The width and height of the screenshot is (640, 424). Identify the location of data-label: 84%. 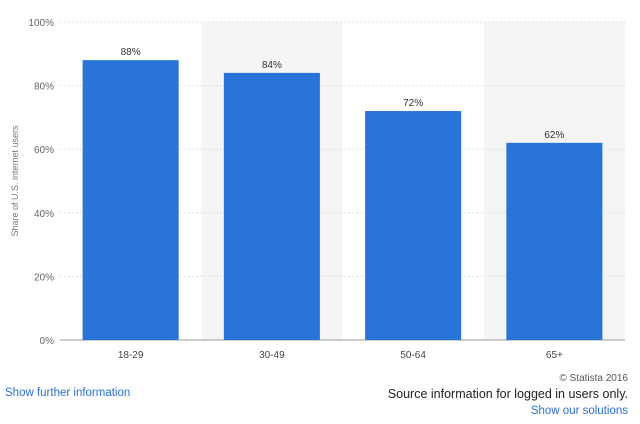
(272, 65).